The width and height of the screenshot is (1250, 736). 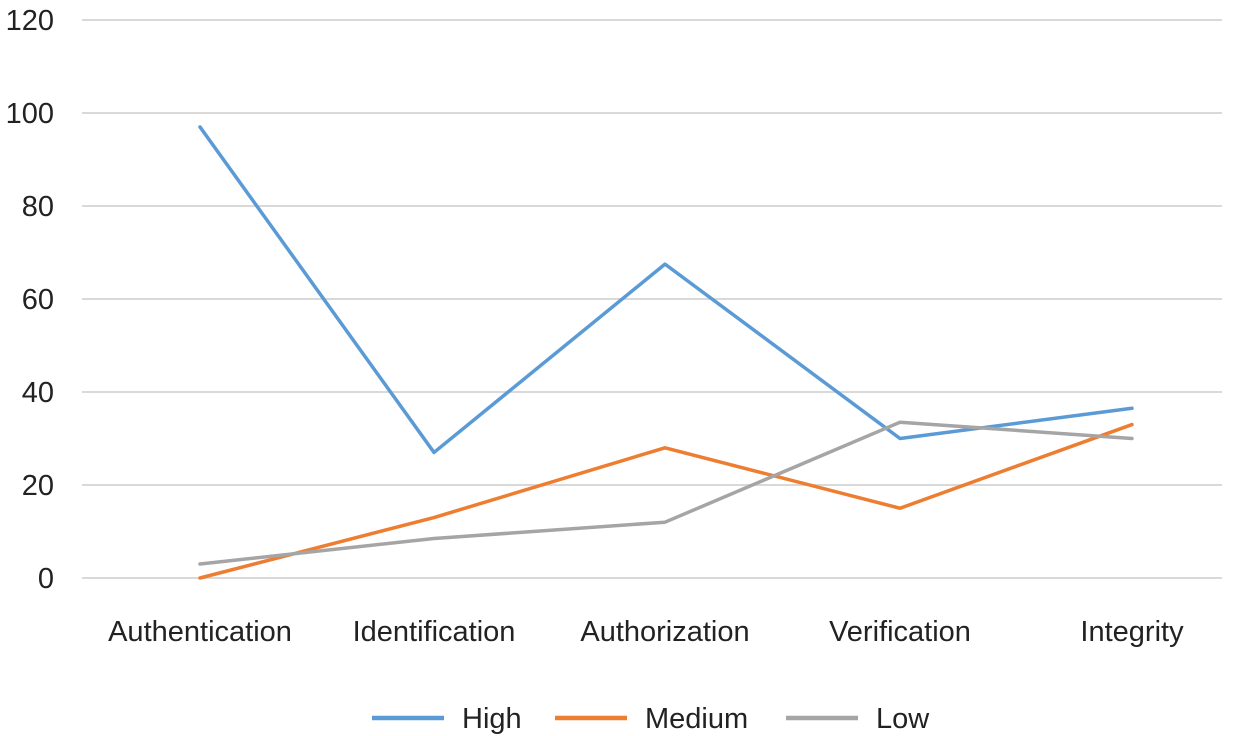 I want to click on series-line-low, so click(x=666, y=493).